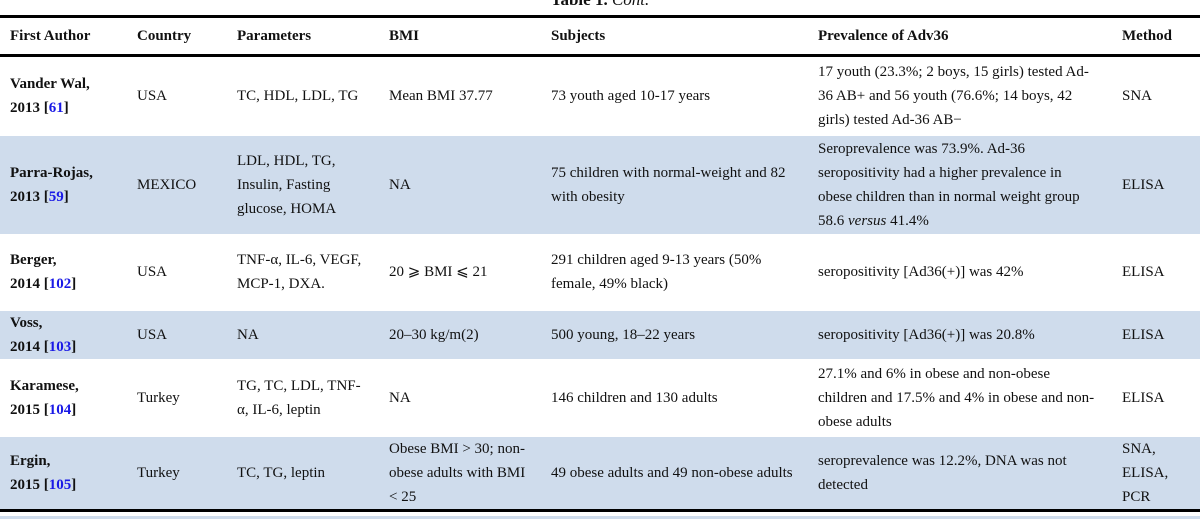  What do you see at coordinates (63, 335) in the screenshot?
I see `cell-author: Voss, 2014 [103]` at bounding box center [63, 335].